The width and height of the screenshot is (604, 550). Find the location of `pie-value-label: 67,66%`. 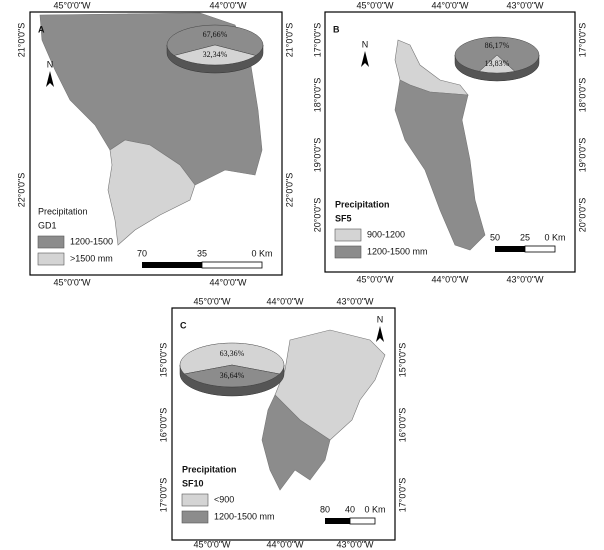

pie-value-label: 67,66% is located at coordinates (215, 34).